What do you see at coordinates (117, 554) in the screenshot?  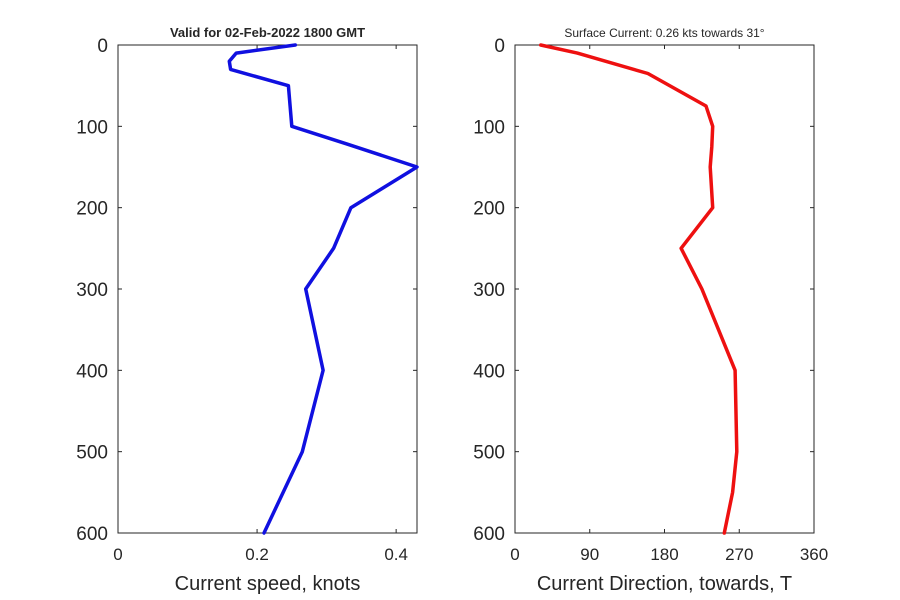 I see `speed-x-tick-label: 0` at bounding box center [117, 554].